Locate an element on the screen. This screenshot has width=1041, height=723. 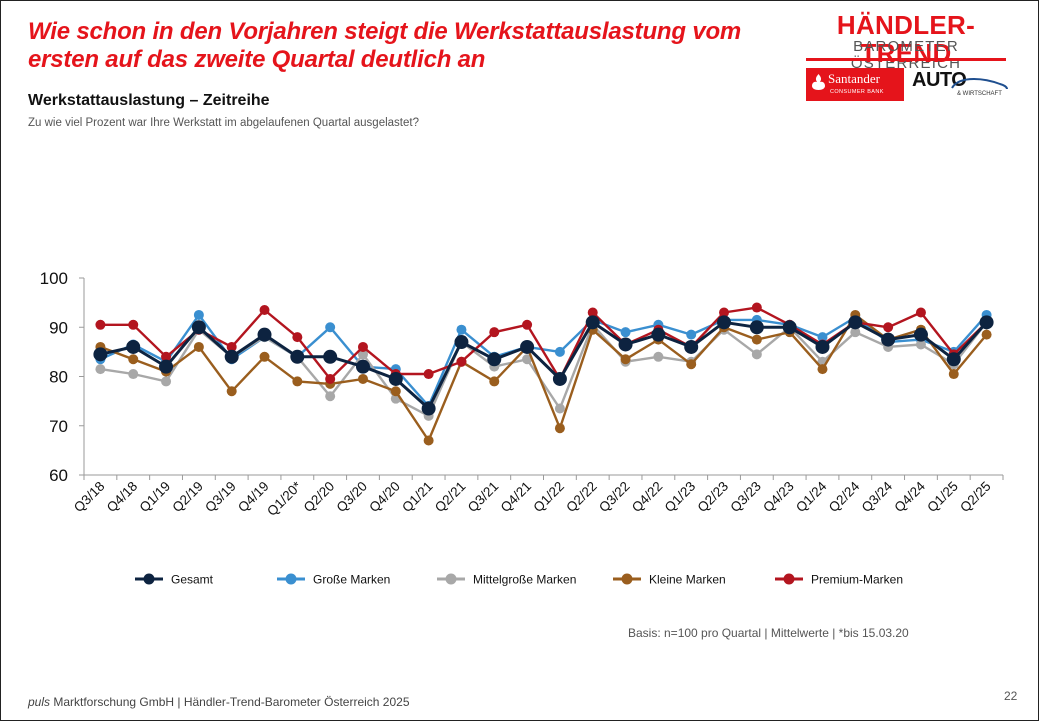
auto-tagline: & WIRTSCHAFT is located at coordinates (979, 94).